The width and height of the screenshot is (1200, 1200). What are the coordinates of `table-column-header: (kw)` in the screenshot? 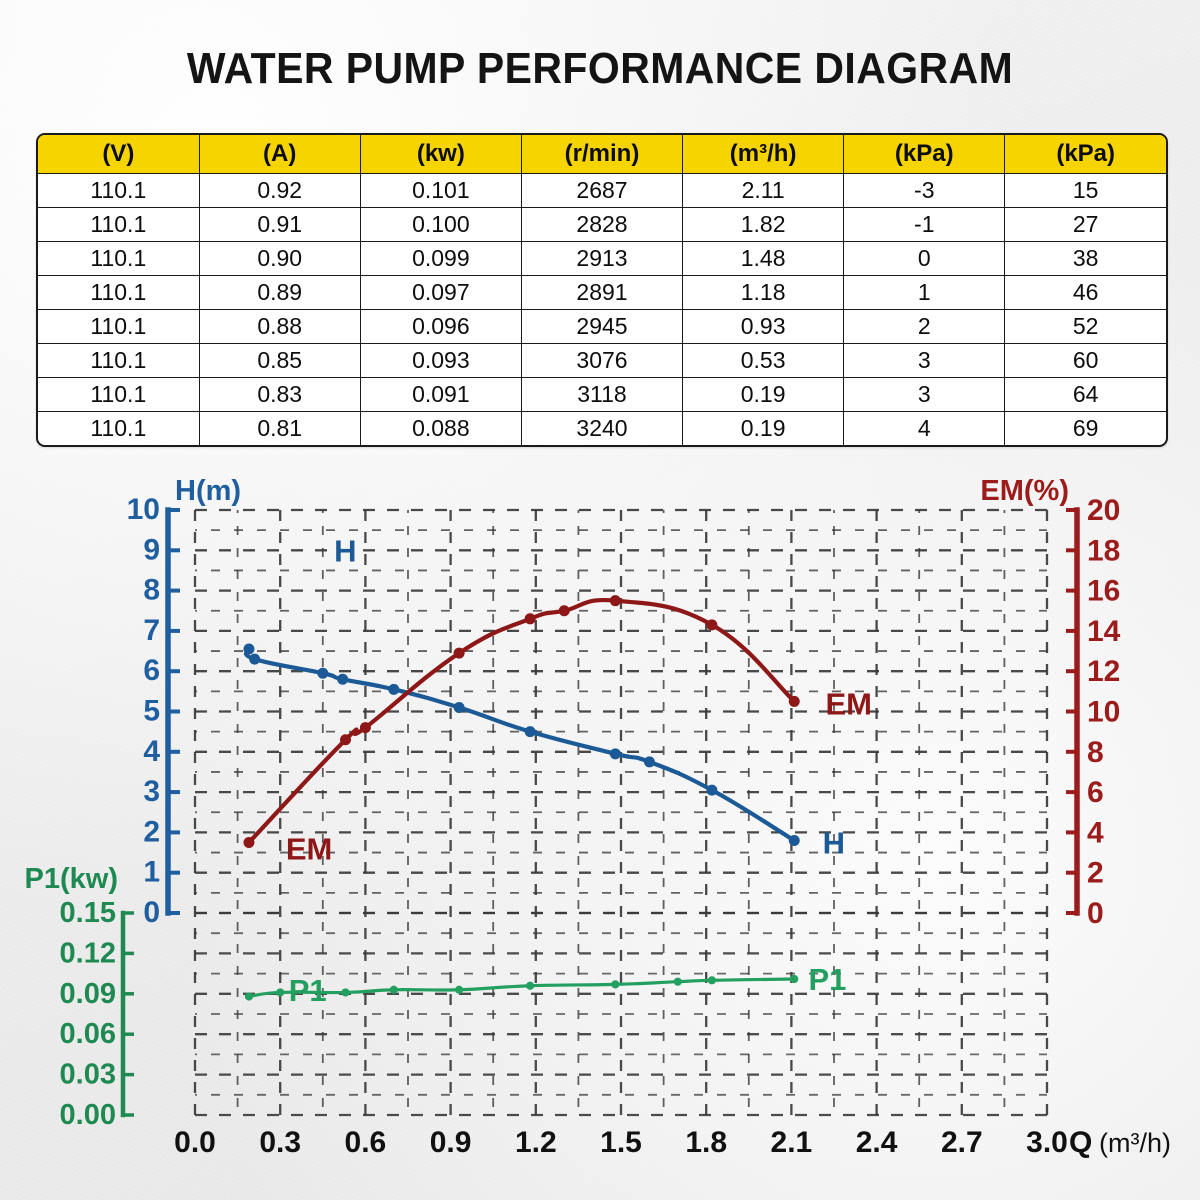 It's located at (440, 154).